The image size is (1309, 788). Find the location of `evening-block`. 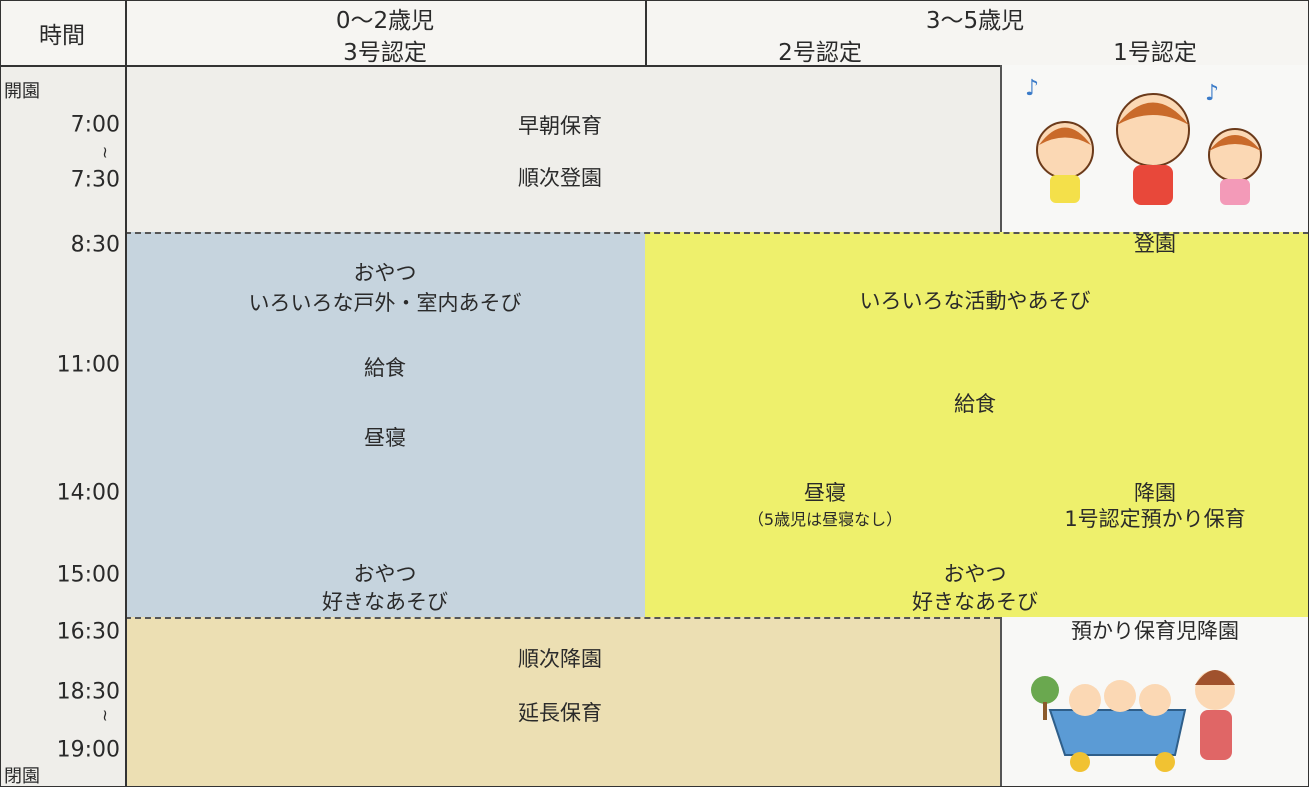

evening-block is located at coordinates (562, 702).